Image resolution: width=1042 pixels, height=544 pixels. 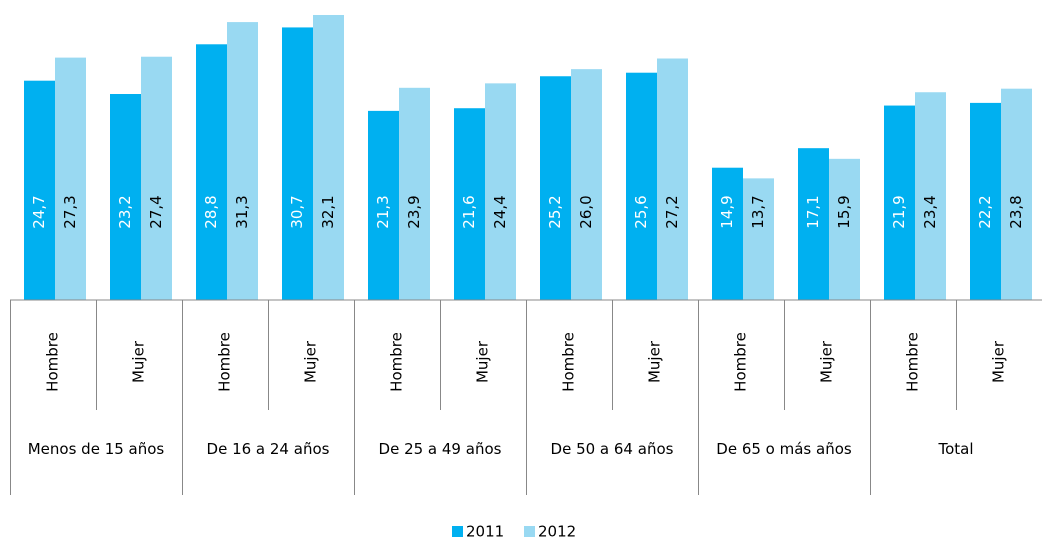 What do you see at coordinates (39, 211) in the screenshot?
I see `data-label: 24,7` at bounding box center [39, 211].